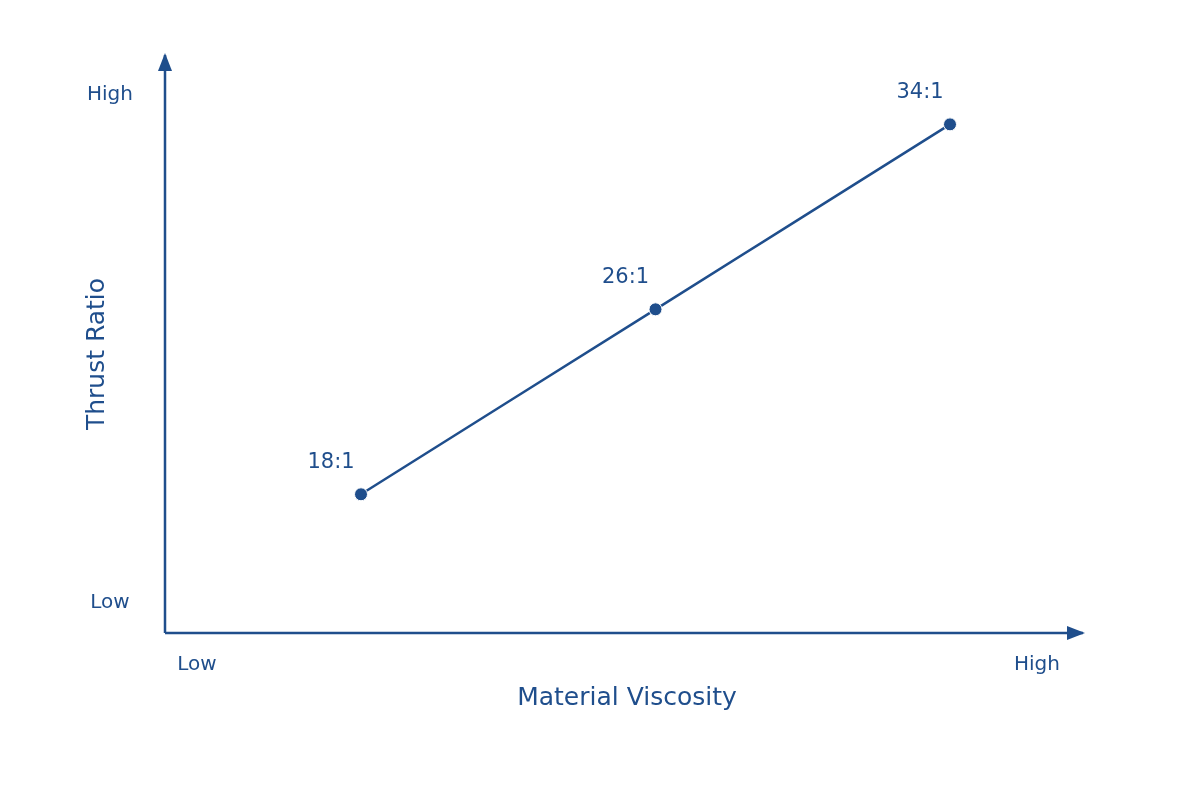 This screenshot has width=1200, height=800. What do you see at coordinates (627, 696) in the screenshot?
I see `x-axis-title: Material Viscosity` at bounding box center [627, 696].